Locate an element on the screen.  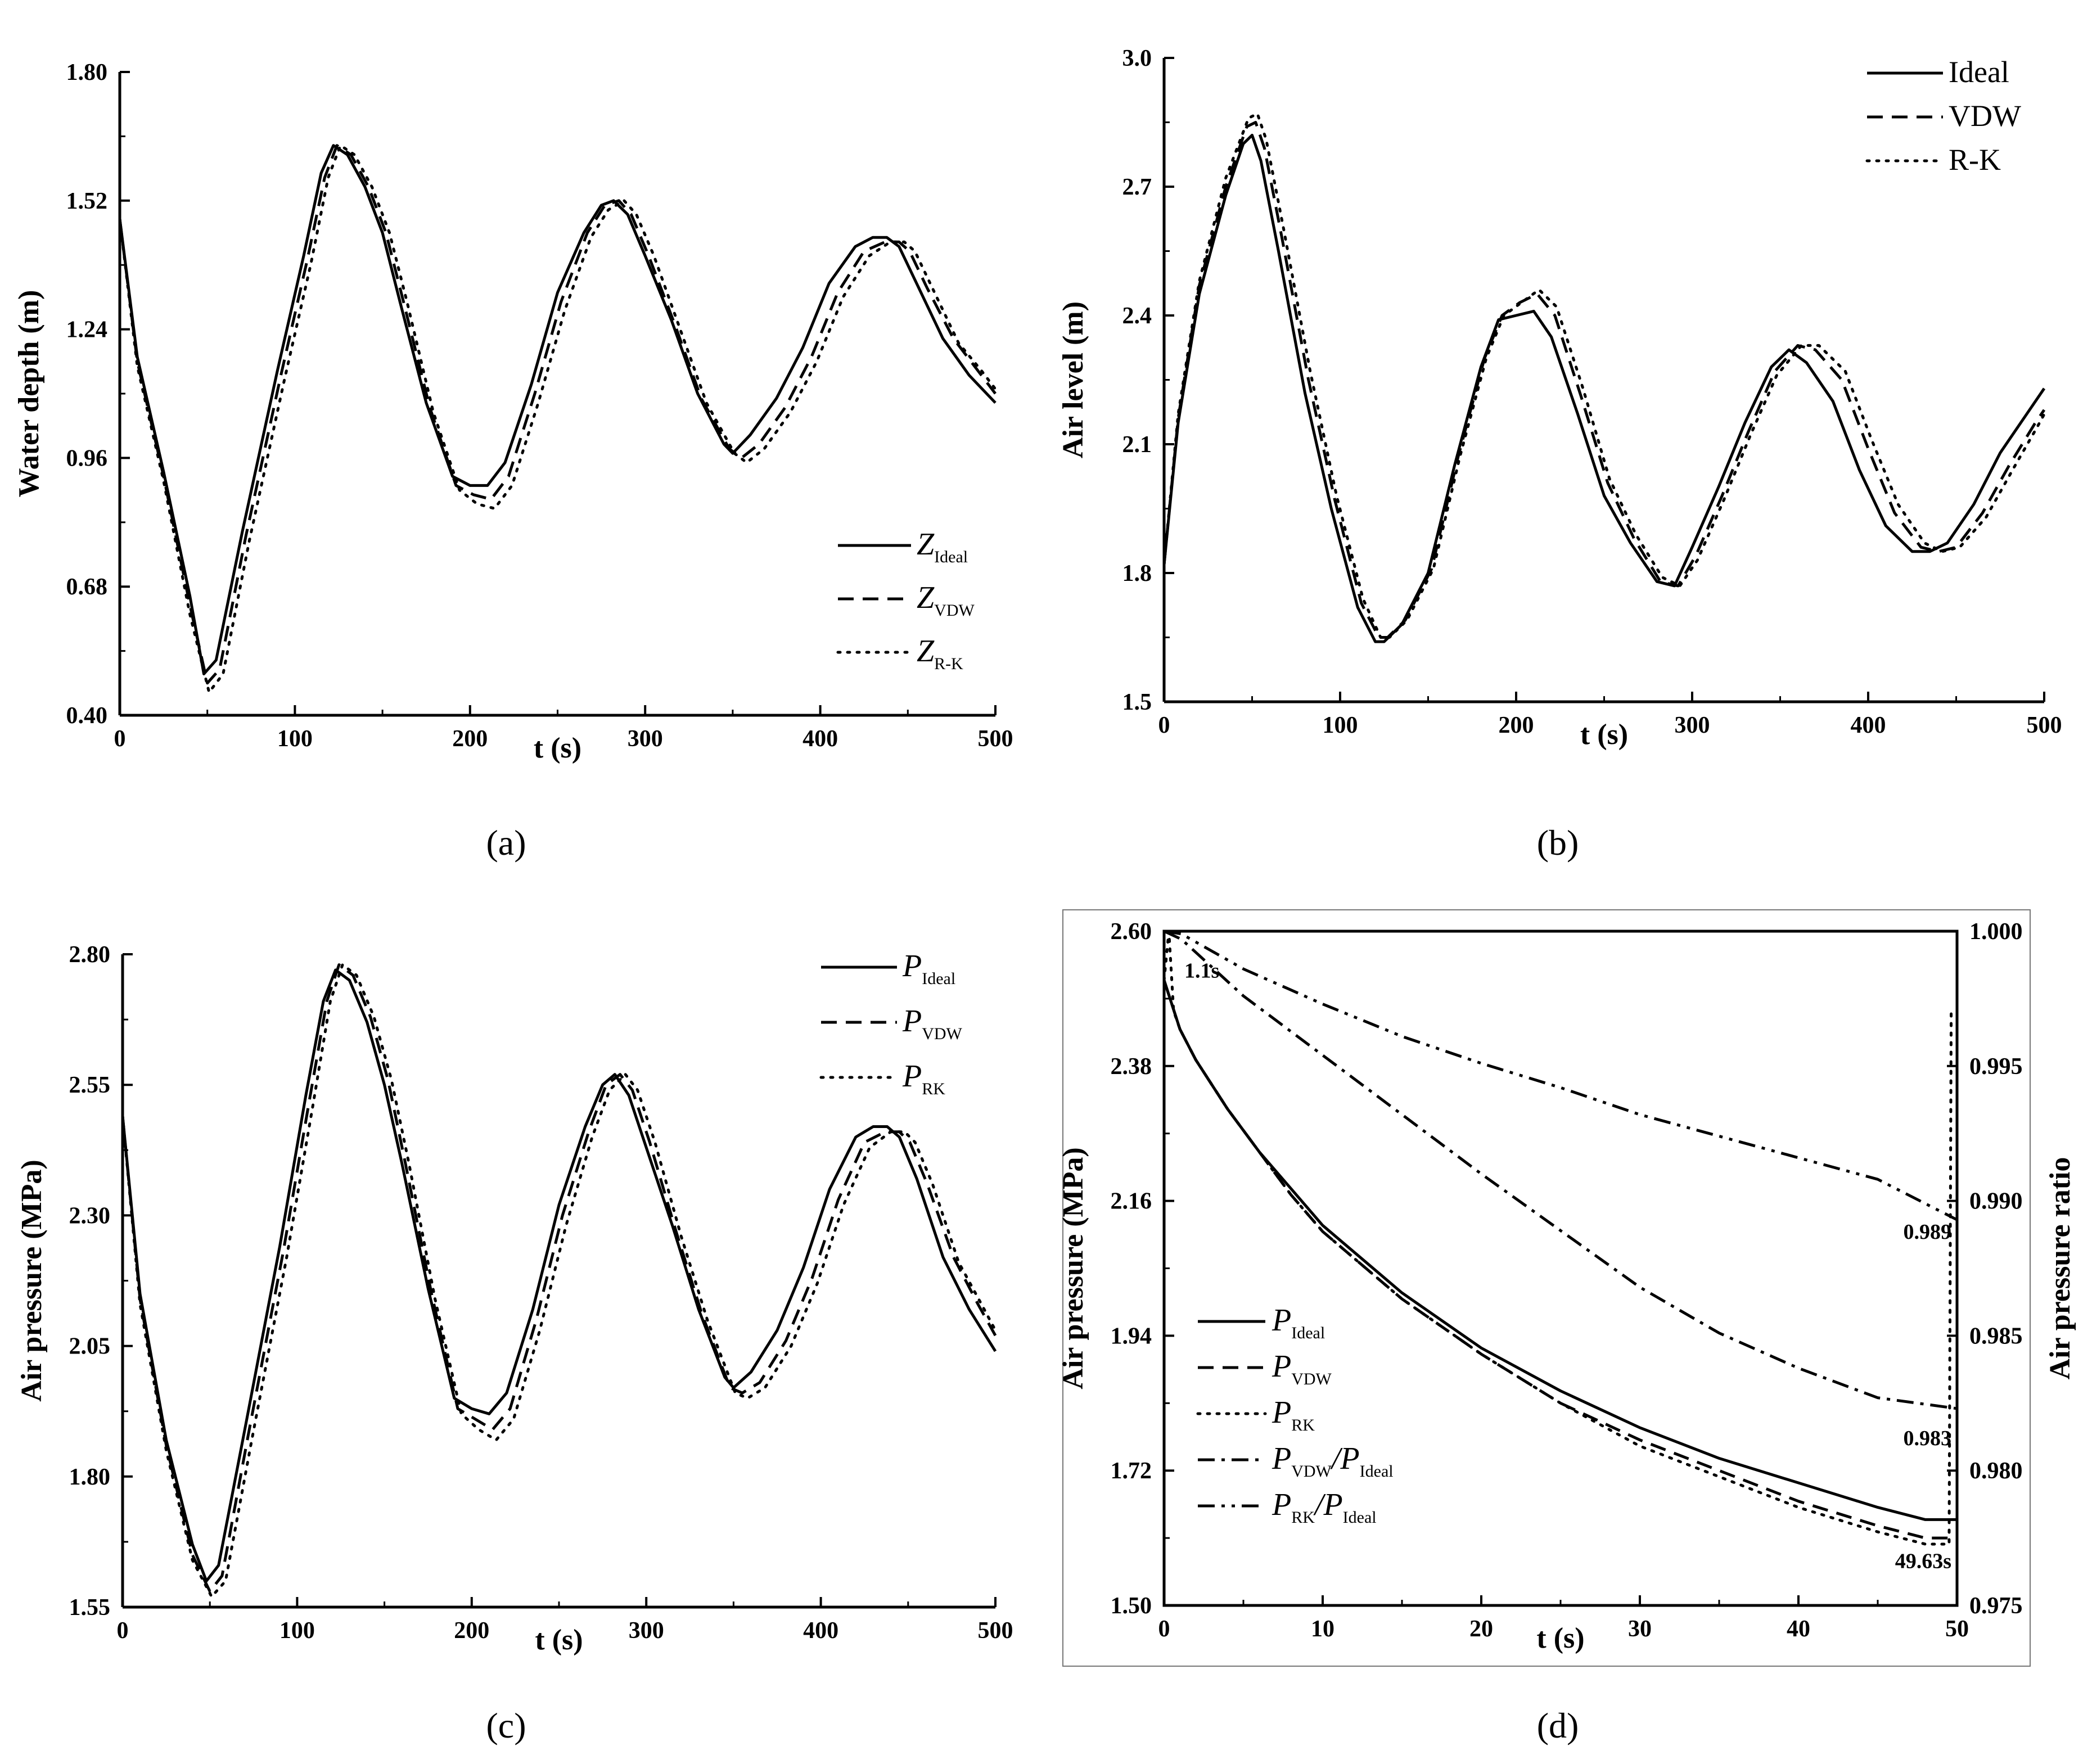
y-tick-label: 1.50 is located at coordinates (1131, 1606).